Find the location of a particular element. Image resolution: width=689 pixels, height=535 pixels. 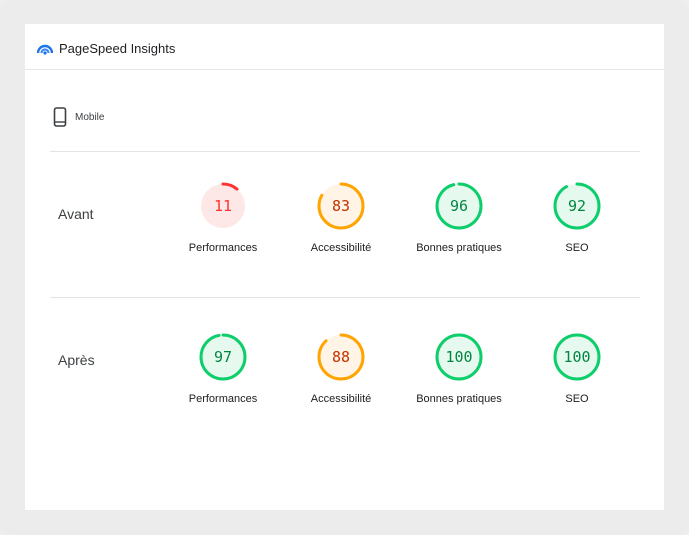

score-gauge-bonnes-pratiques: 100 Bonnes pratiques is located at coordinates (459, 368).